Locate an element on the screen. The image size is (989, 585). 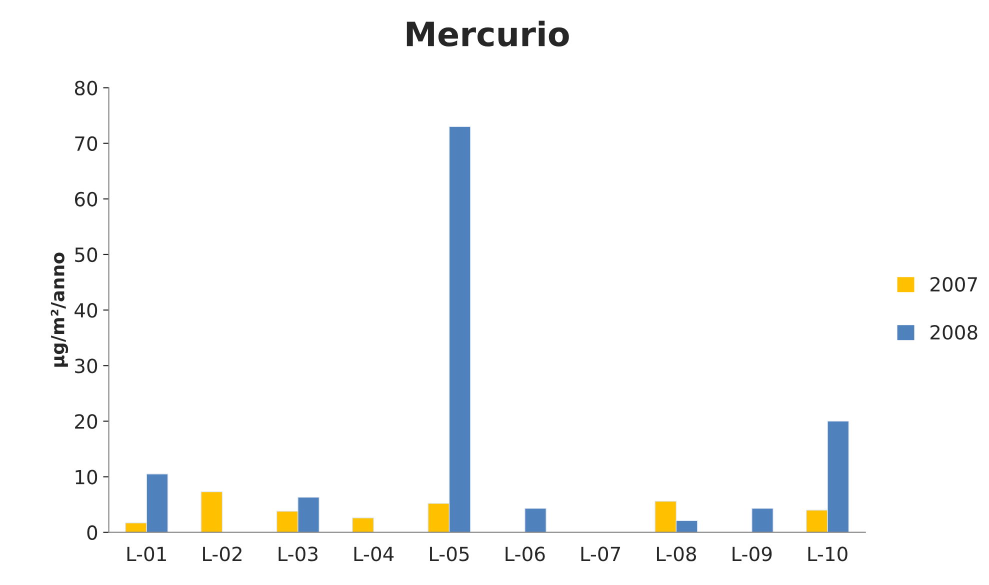
y-axis-title: μg/m²/anno is located at coordinates (59, 309).